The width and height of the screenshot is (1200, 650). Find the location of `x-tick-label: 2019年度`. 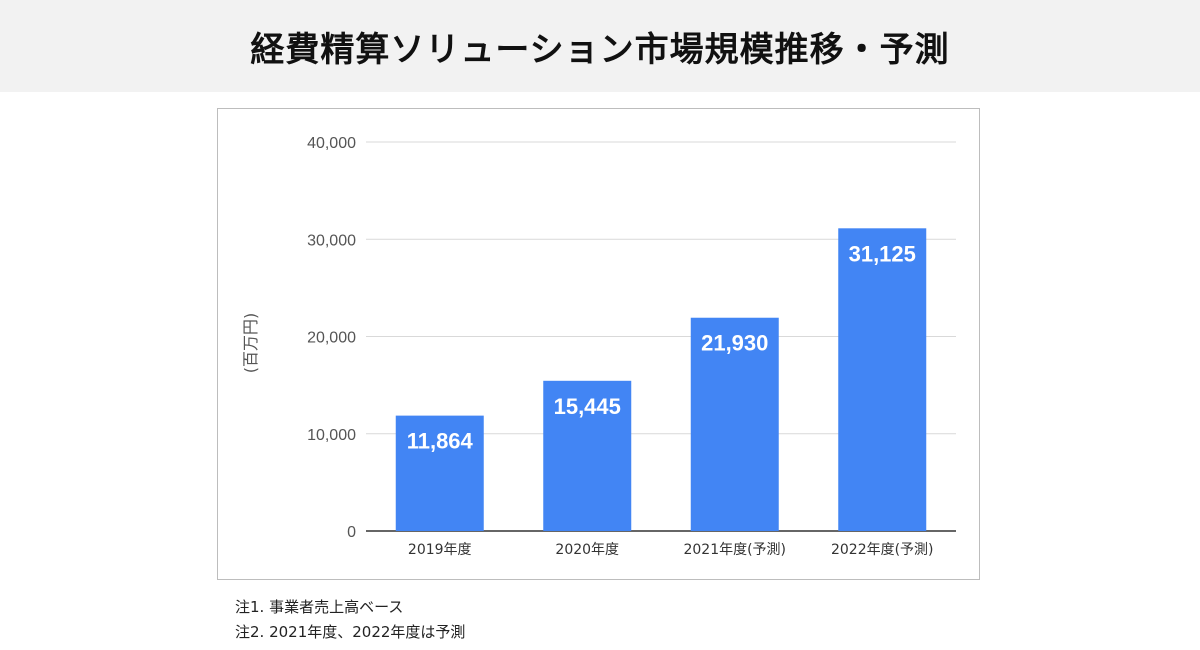

x-tick-label: 2019年度 is located at coordinates (440, 550).